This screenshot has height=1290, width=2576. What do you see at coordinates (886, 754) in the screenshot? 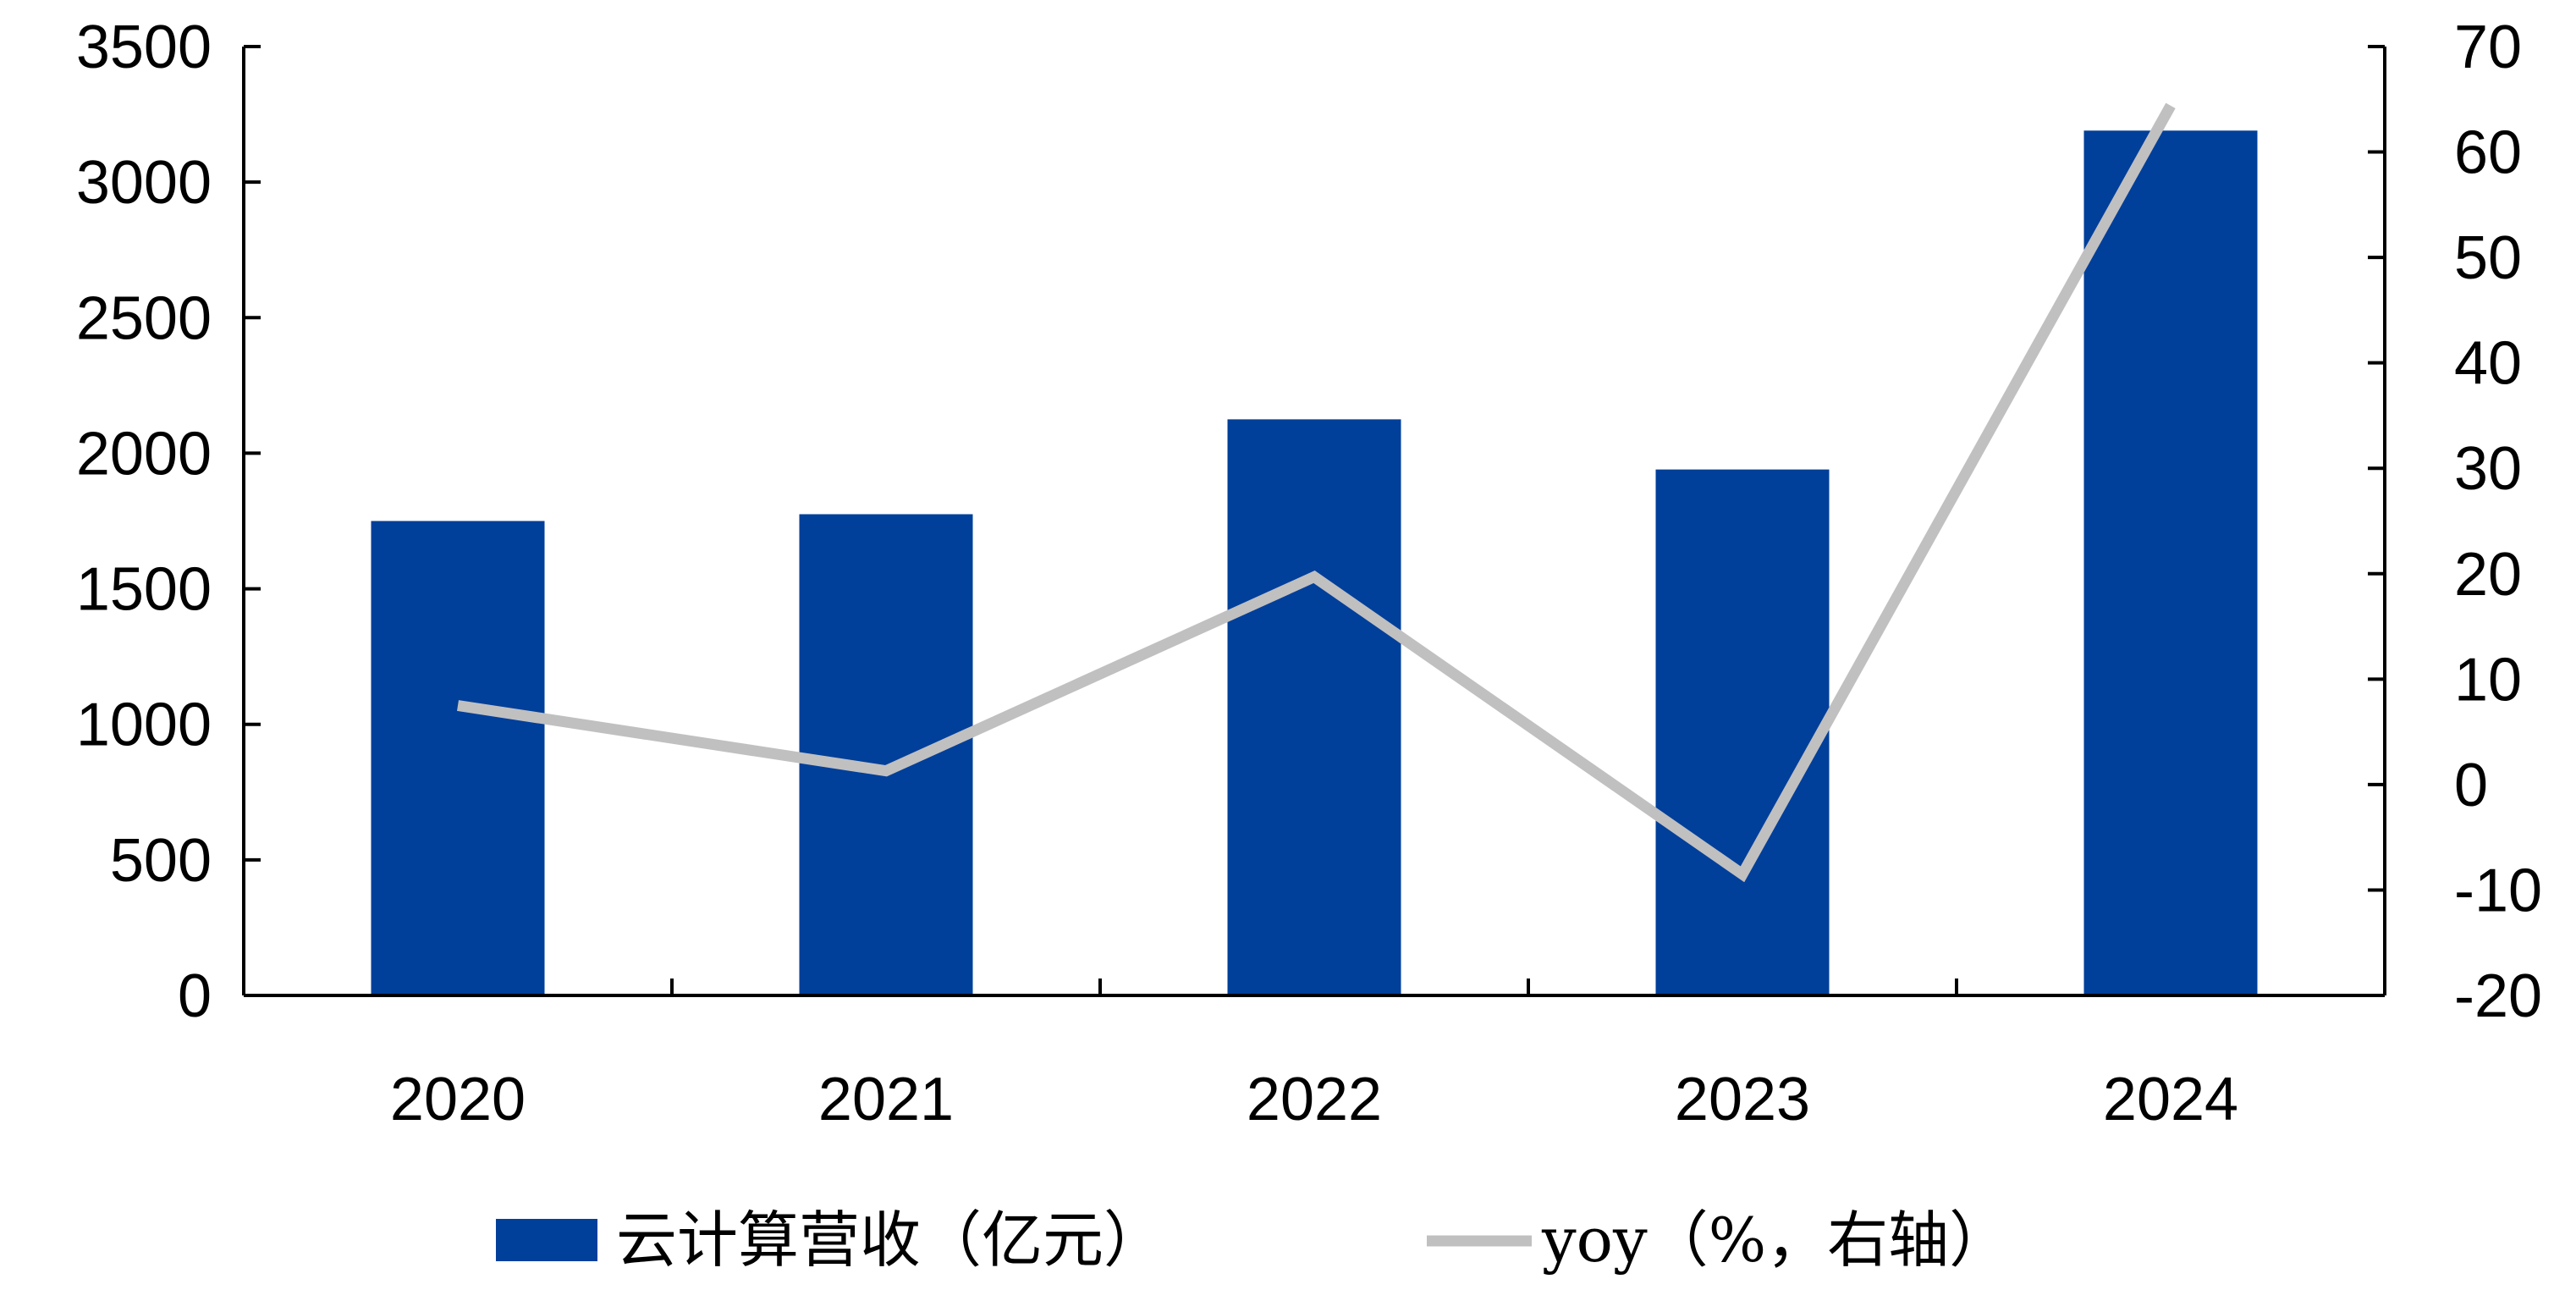
I see `bar-2021` at bounding box center [886, 754].